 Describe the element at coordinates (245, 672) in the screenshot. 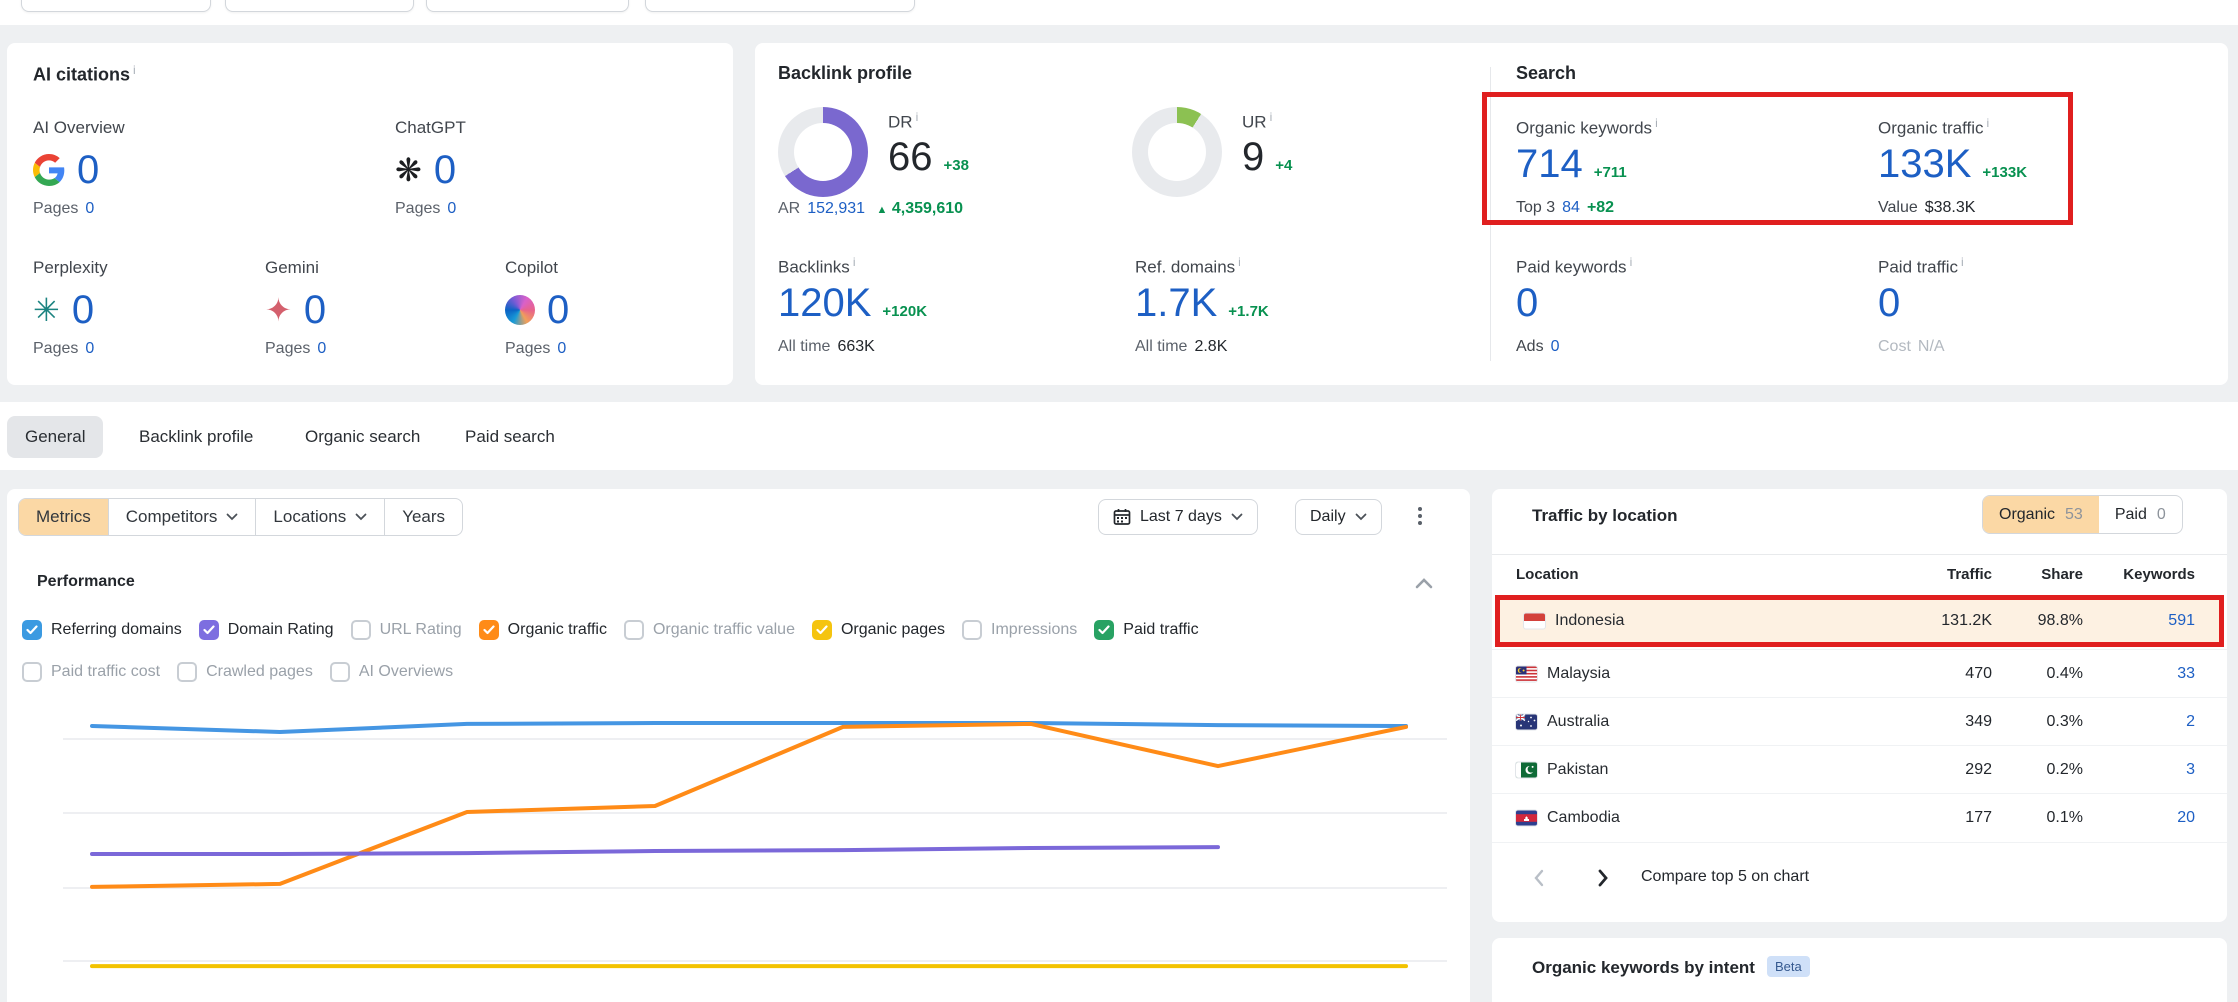

I see `metric-checkbox-crawled-pages: Crawled pages` at that location.